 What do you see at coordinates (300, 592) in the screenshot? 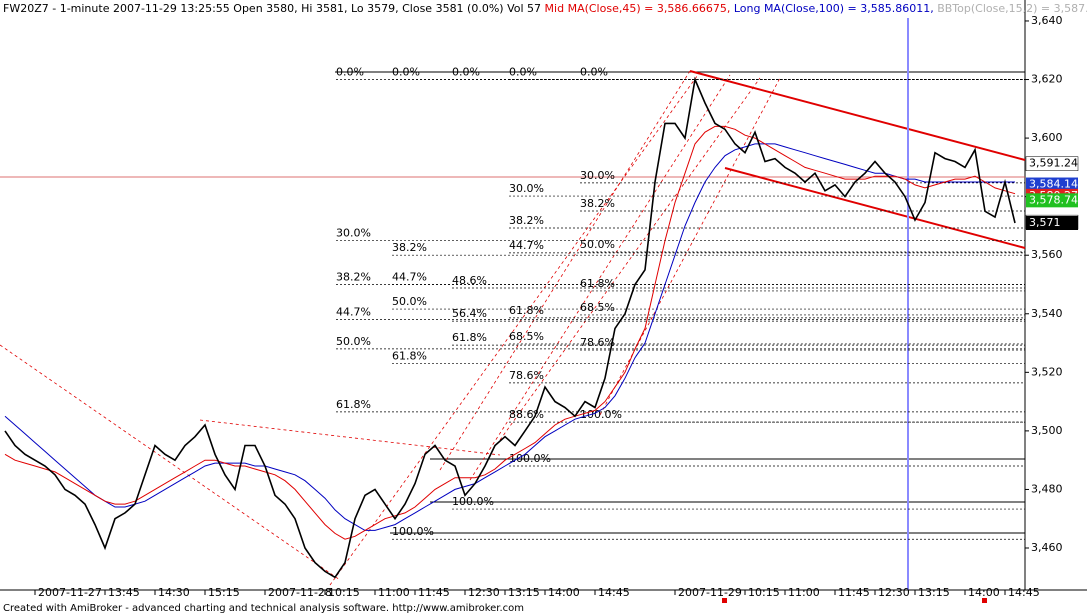
I see `x-tick-label: 2007-11-28` at bounding box center [300, 592].